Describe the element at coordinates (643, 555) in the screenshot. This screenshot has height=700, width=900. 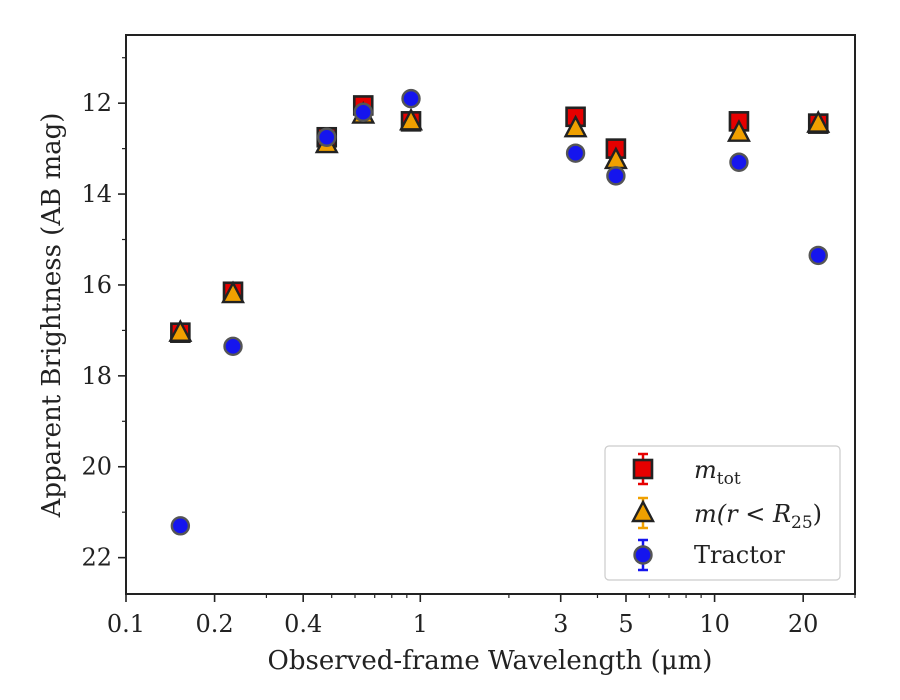
I see `legend-marker-tractor` at that location.